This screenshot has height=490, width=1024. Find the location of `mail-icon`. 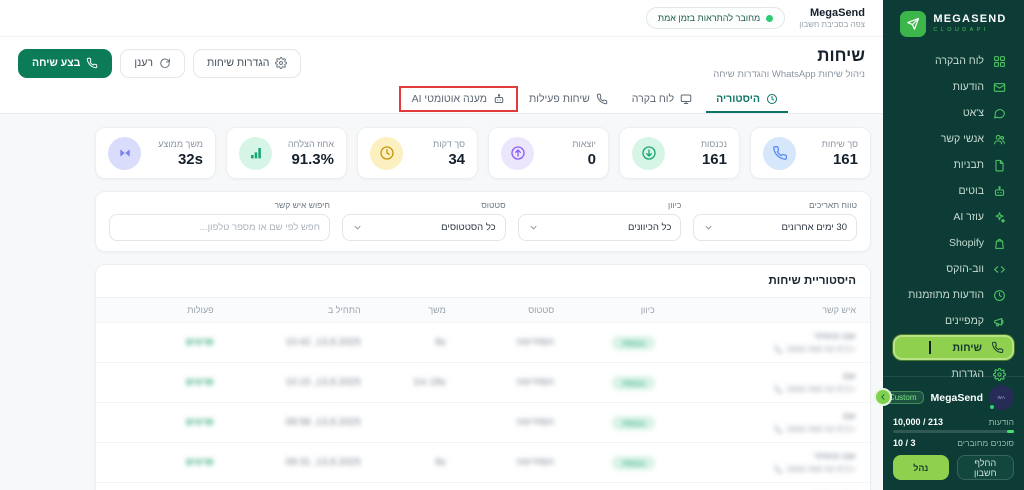

mail-icon is located at coordinates (999, 87).